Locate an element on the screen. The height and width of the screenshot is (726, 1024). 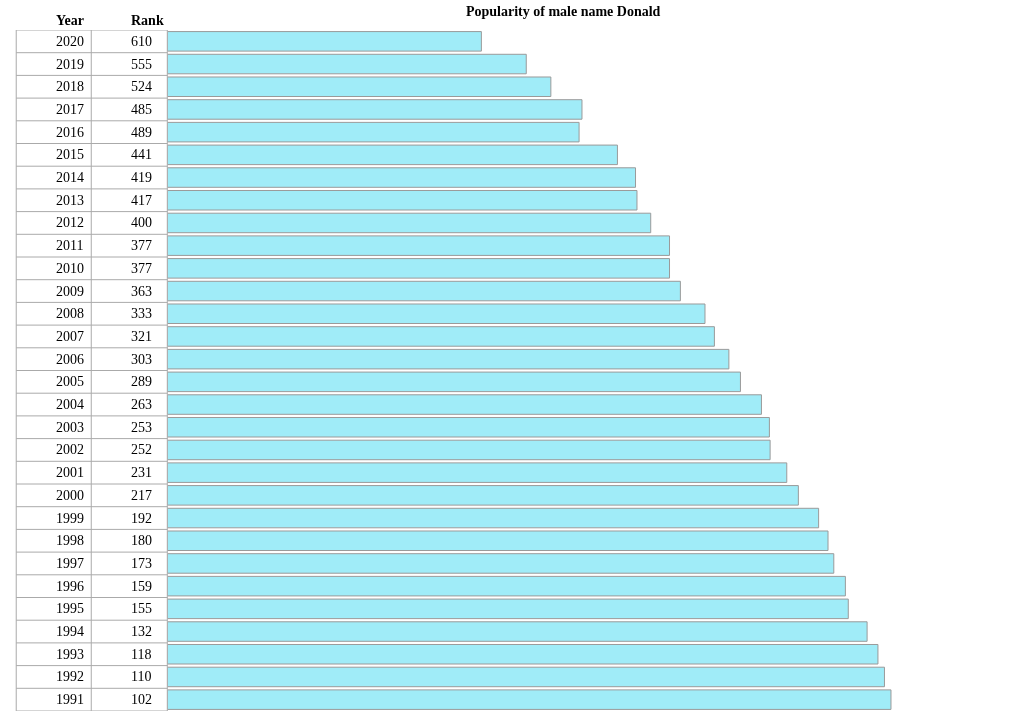
y-tick-label: 2014 is located at coordinates (70, 177).